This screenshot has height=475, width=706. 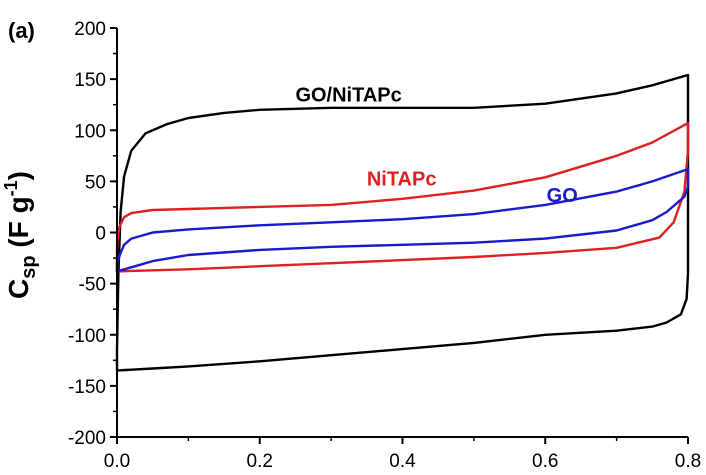 I want to click on y-axis-label: Csp (F g-1), so click(x=20, y=235).